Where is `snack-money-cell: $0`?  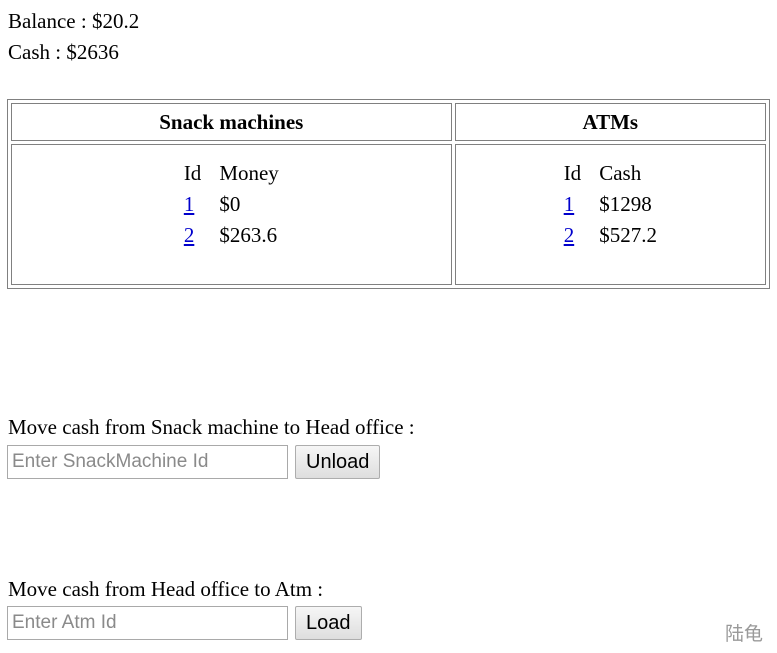 snack-money-cell: $0 is located at coordinates (230, 204).